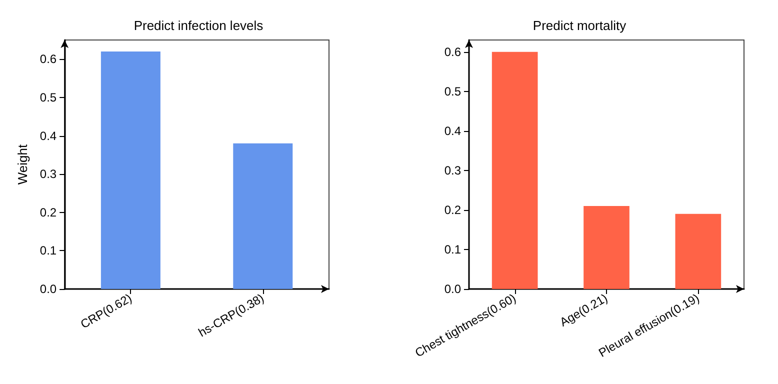 Image resolution: width=778 pixels, height=384 pixels. What do you see at coordinates (199, 25) in the screenshot?
I see `chart-title: Predict infection levels` at bounding box center [199, 25].